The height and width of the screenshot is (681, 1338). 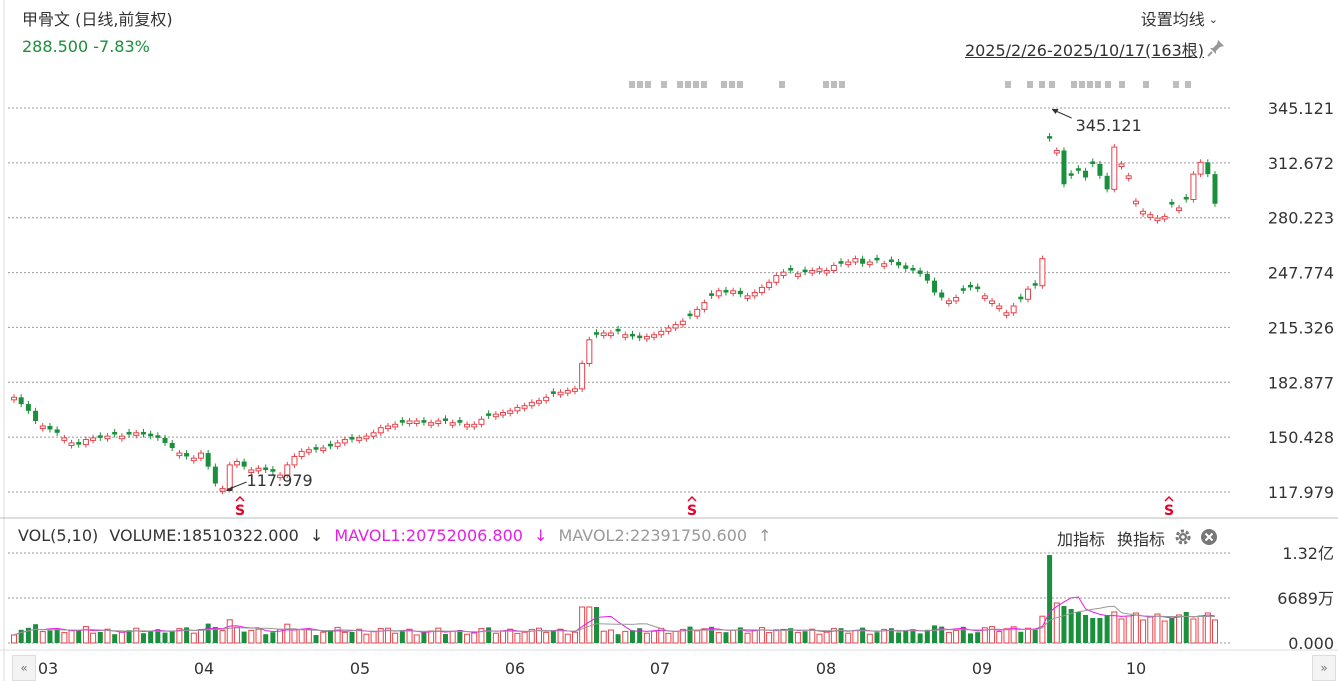 What do you see at coordinates (360, 668) in the screenshot?
I see `x-tick-label: 05` at bounding box center [360, 668].